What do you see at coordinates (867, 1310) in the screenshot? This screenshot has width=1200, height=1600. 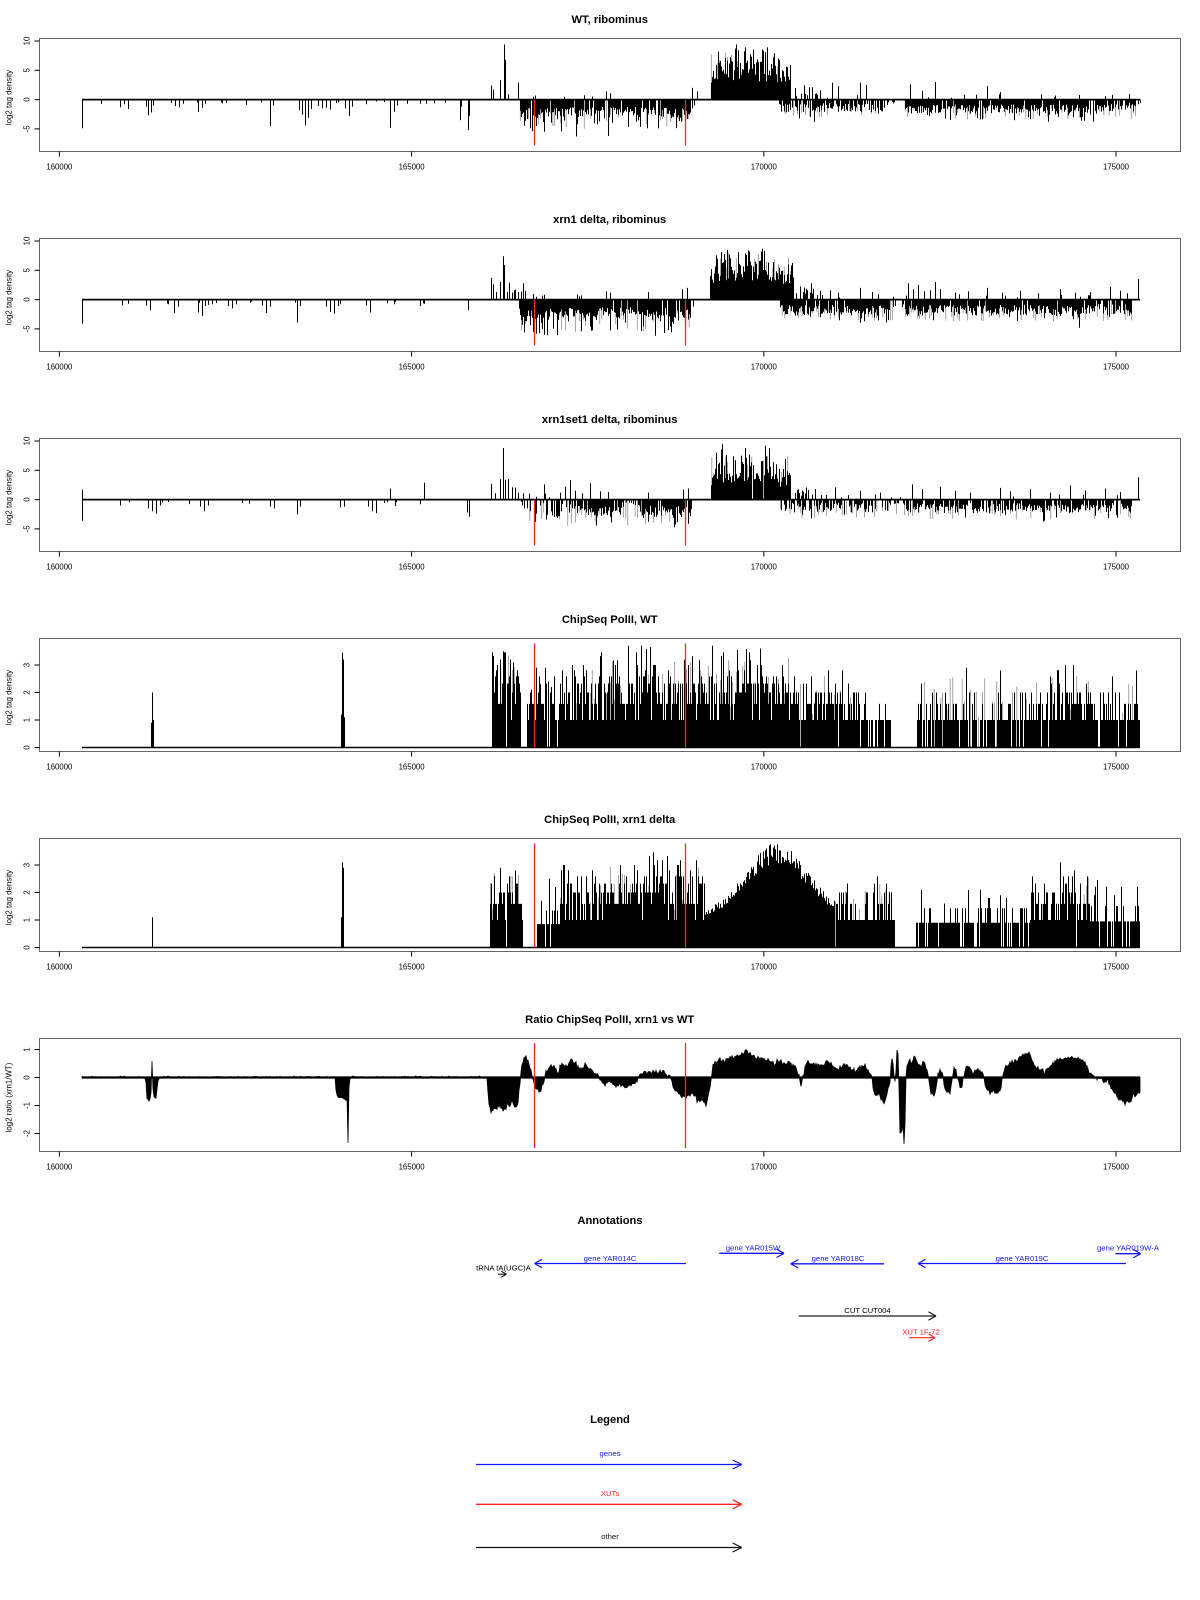 I see `svg-text: CUT CUT004` at bounding box center [867, 1310].